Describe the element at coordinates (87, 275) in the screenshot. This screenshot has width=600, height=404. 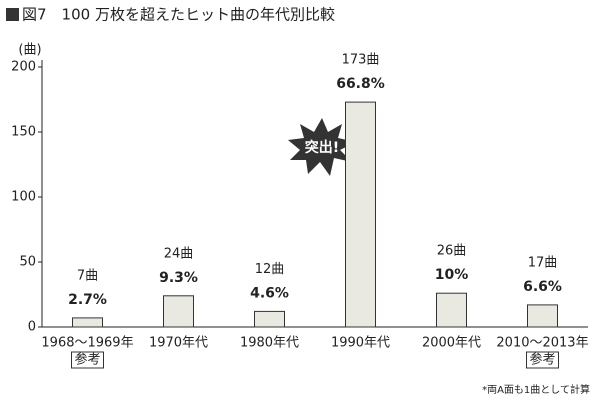
I see `value-label: 7曲` at that location.